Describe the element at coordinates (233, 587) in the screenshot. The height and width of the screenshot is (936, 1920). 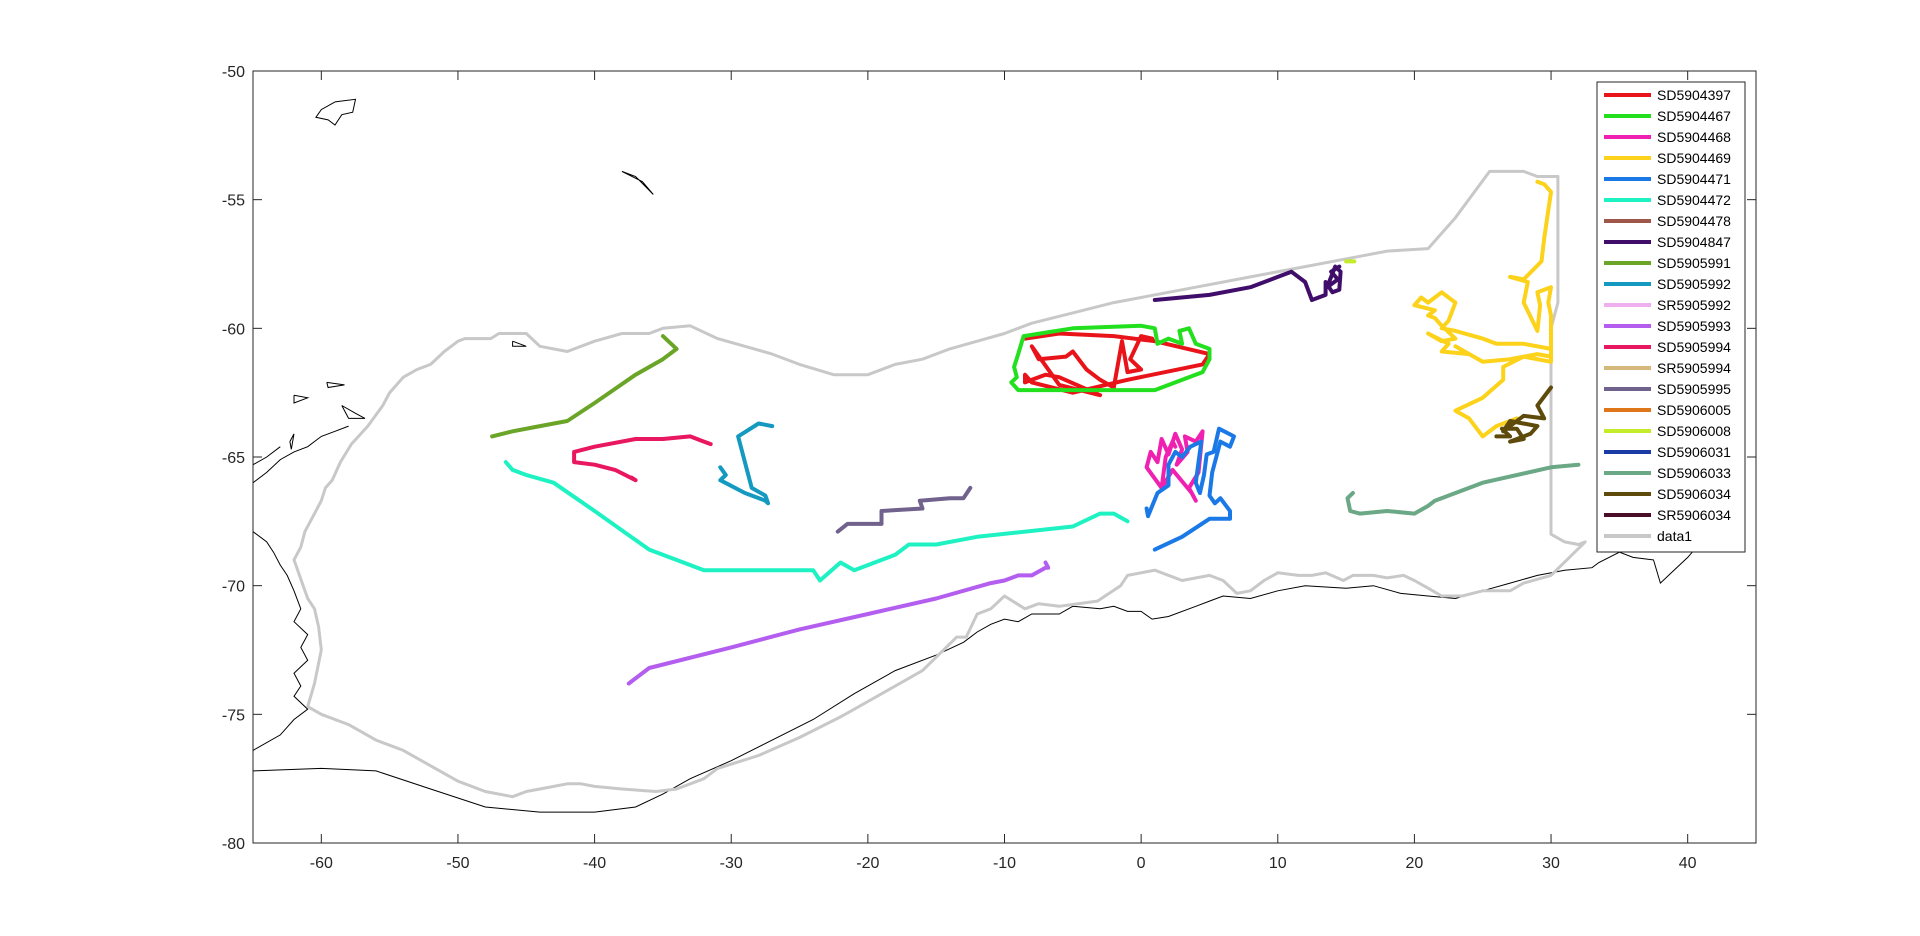
I see `y-tick-label: -70` at that location.